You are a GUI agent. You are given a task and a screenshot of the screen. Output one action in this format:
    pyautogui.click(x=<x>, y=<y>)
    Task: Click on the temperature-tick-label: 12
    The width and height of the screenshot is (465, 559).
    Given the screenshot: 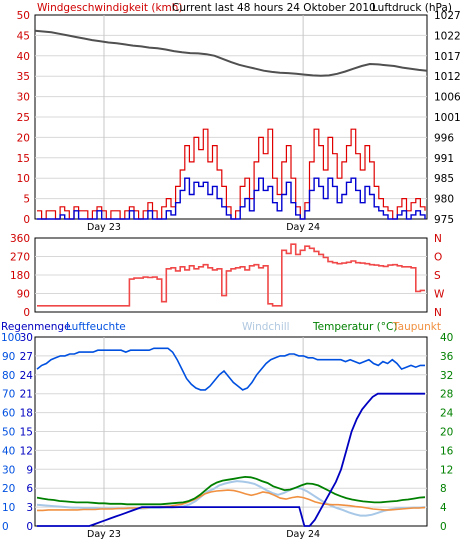 What is the action you would take?
    pyautogui.click(x=446, y=470)
    